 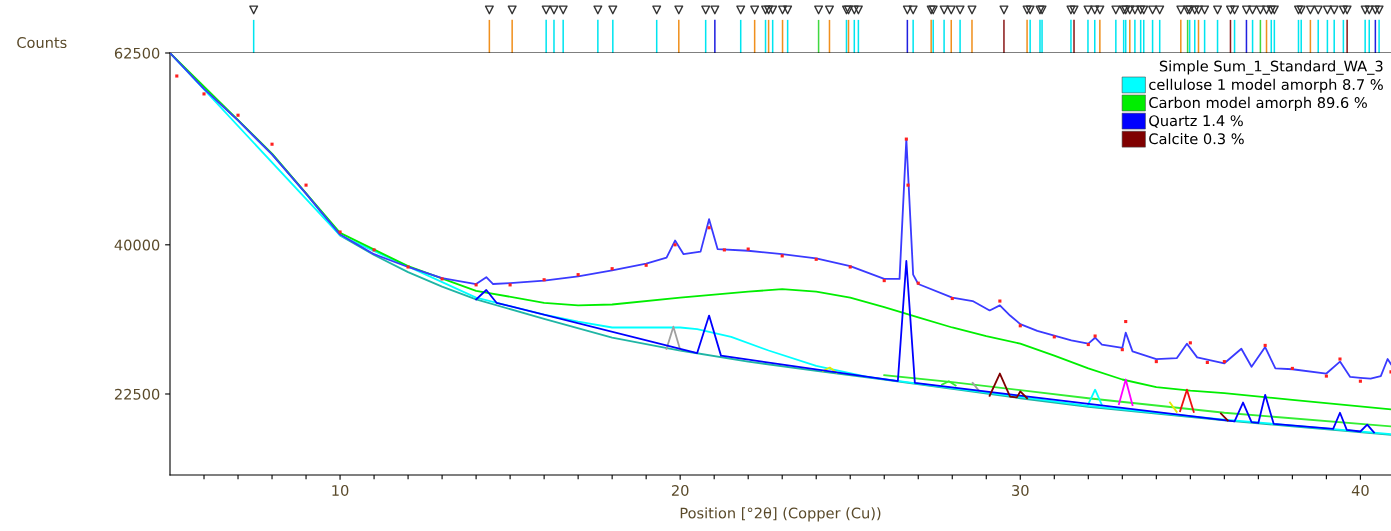 I want to click on x-tick-label: 30, so click(x=1020, y=490).